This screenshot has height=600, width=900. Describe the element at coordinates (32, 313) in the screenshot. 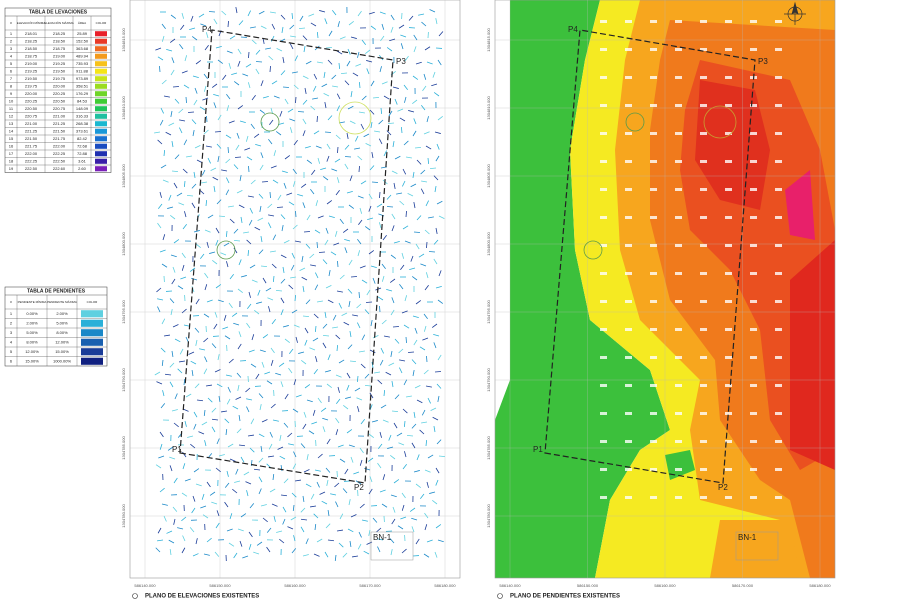

I see `table-cell: 0.00%` at that location.